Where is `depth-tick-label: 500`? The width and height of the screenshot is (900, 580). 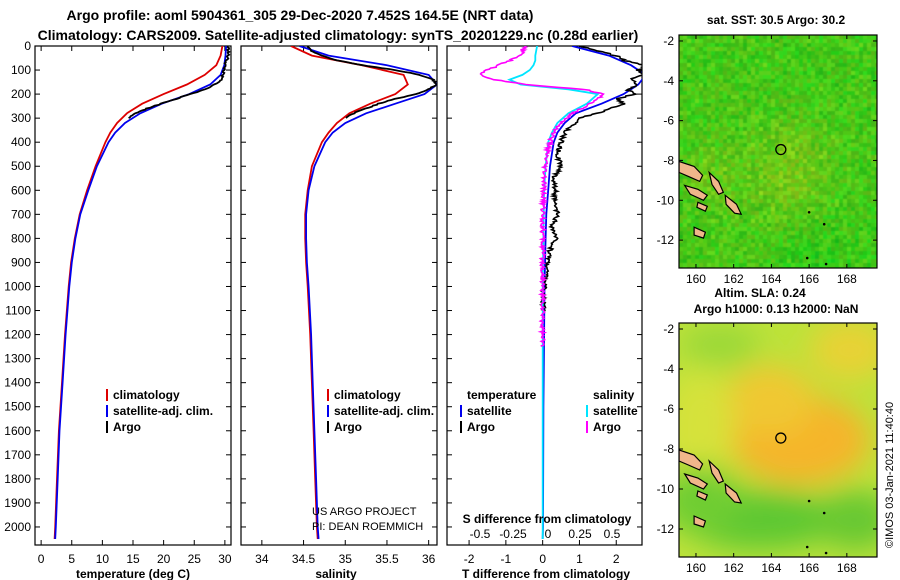 depth-tick-label: 500 is located at coordinates (21, 166).